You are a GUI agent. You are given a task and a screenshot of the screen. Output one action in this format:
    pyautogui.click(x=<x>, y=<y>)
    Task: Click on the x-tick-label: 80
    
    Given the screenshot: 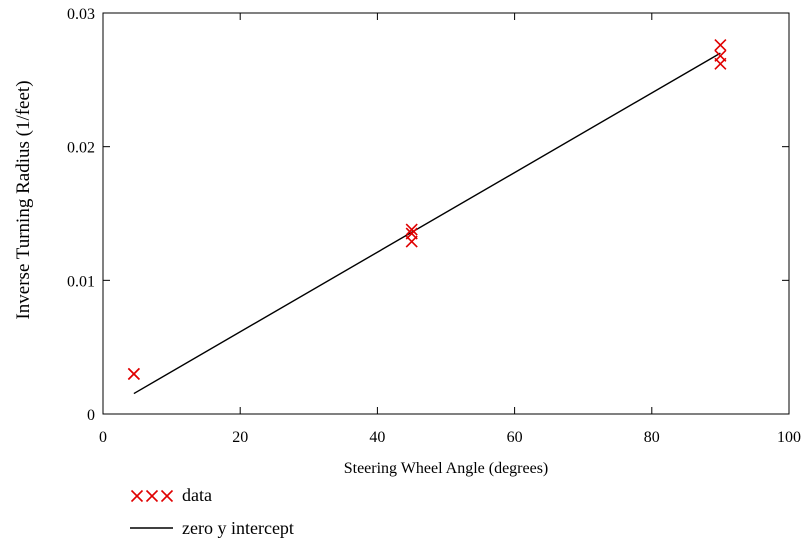 What is the action you would take?
    pyautogui.click(x=652, y=437)
    